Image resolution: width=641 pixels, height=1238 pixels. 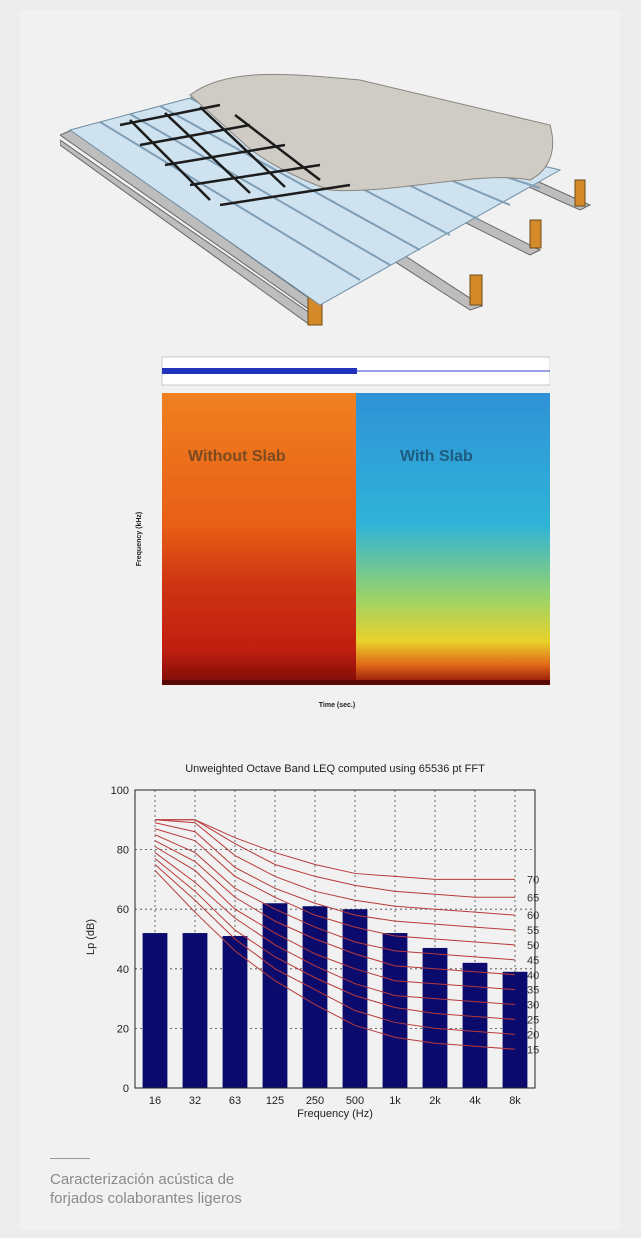 What do you see at coordinates (533, 1006) in the screenshot?
I see `nc-curve-label: 30` at bounding box center [533, 1006].